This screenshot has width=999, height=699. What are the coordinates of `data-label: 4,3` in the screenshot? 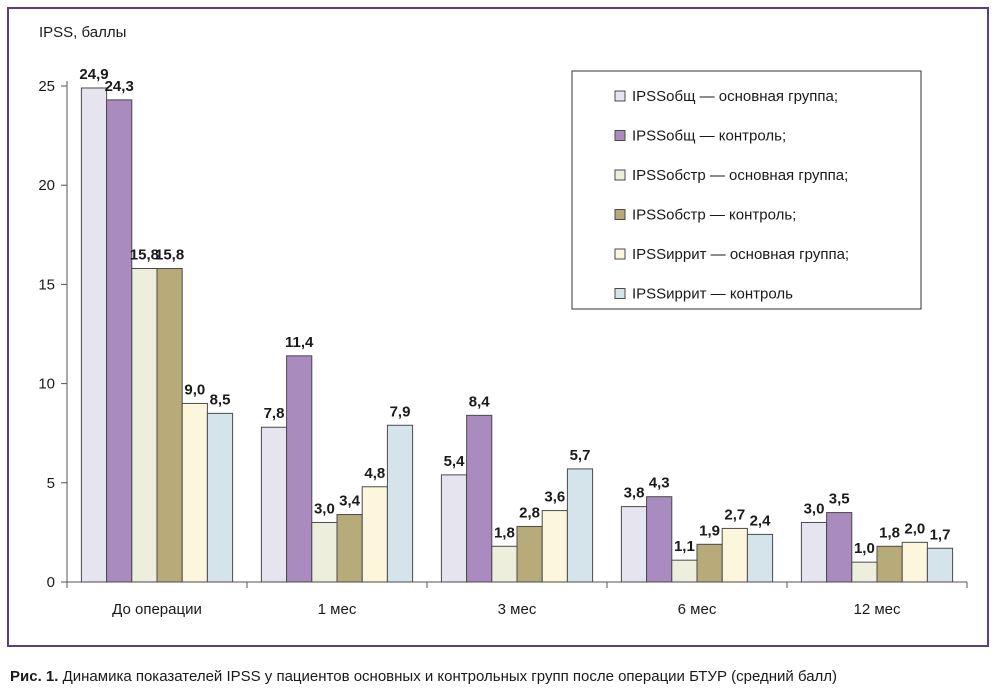 It's located at (659, 483).